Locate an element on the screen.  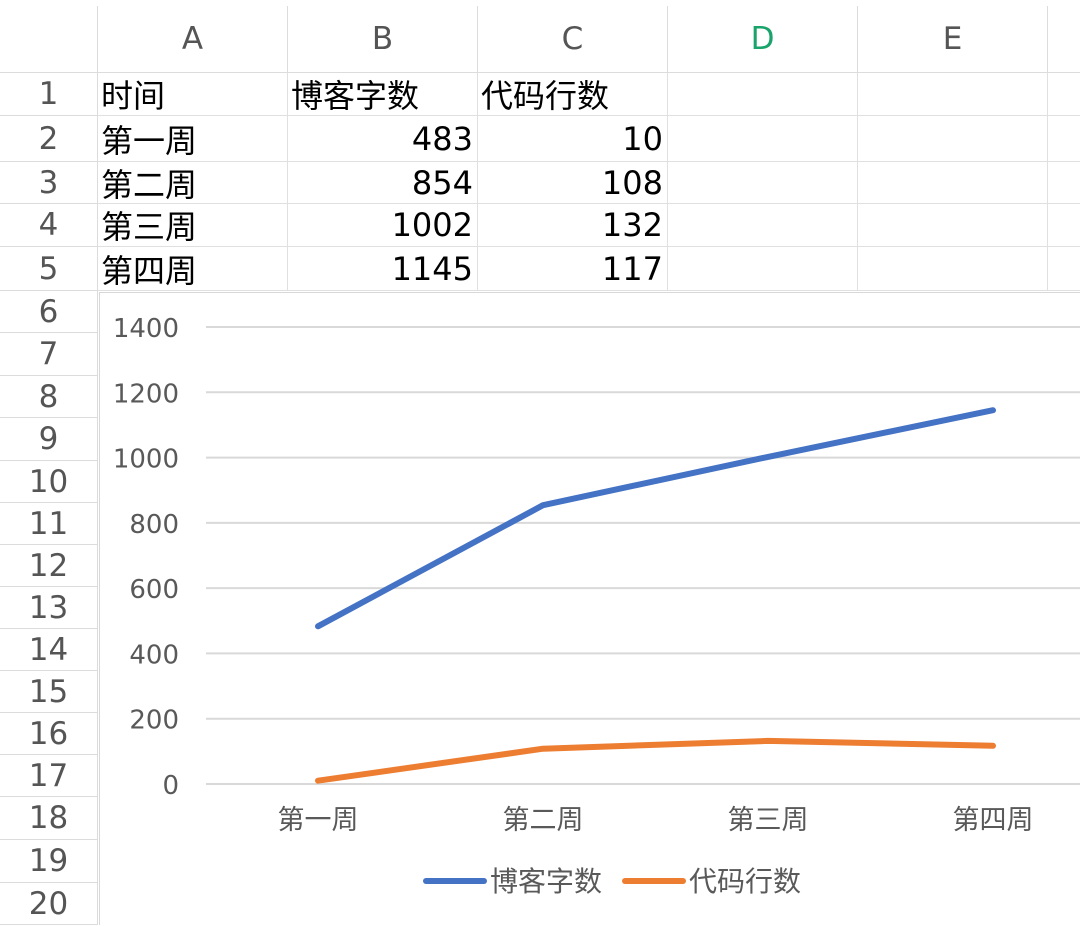
cell-c4: 132 is located at coordinates (573, 225).